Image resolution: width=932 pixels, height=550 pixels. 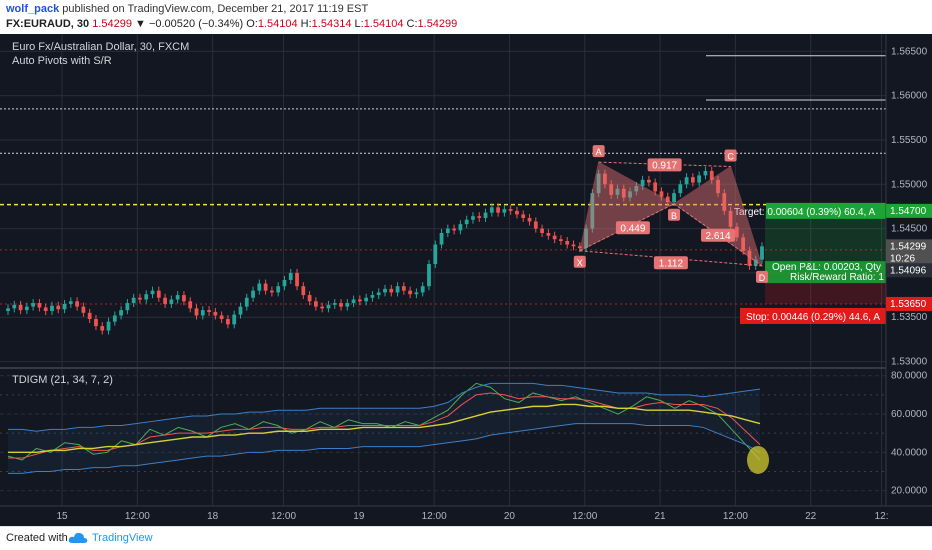 What do you see at coordinates (359, 24) in the screenshot?
I see `ohlc-low-label: L:` at bounding box center [359, 24].